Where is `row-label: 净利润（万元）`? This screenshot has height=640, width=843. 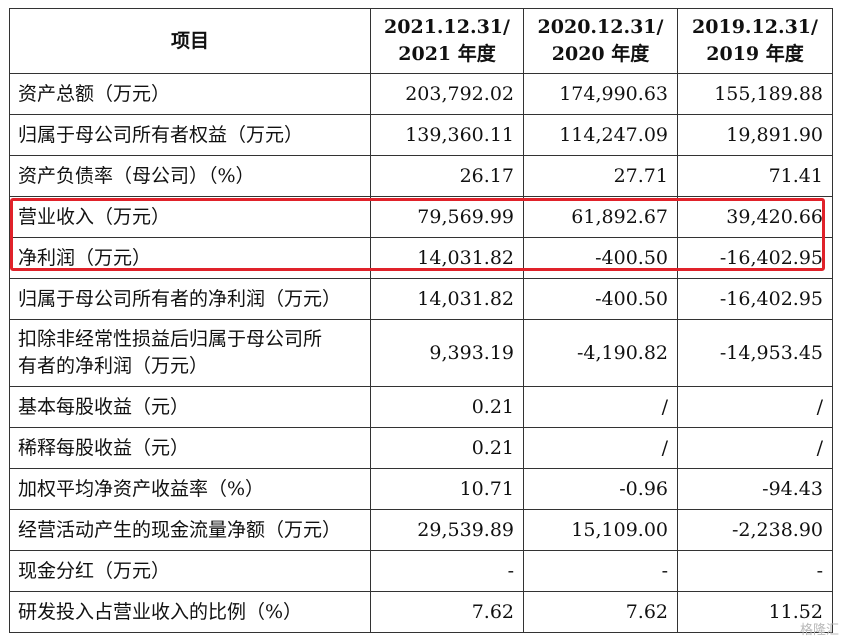
row-label: 净利润（万元） is located at coordinates (190, 258).